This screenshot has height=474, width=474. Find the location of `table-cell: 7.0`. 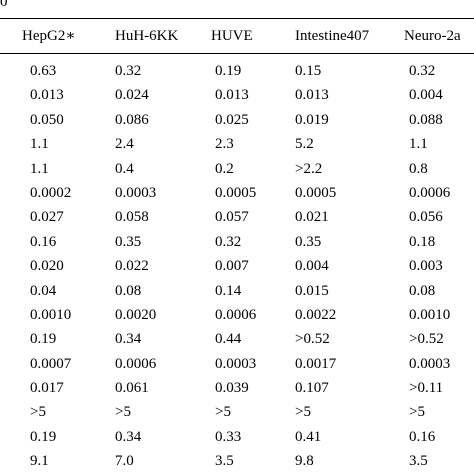

table-cell: 7.0 is located at coordinates (124, 461).